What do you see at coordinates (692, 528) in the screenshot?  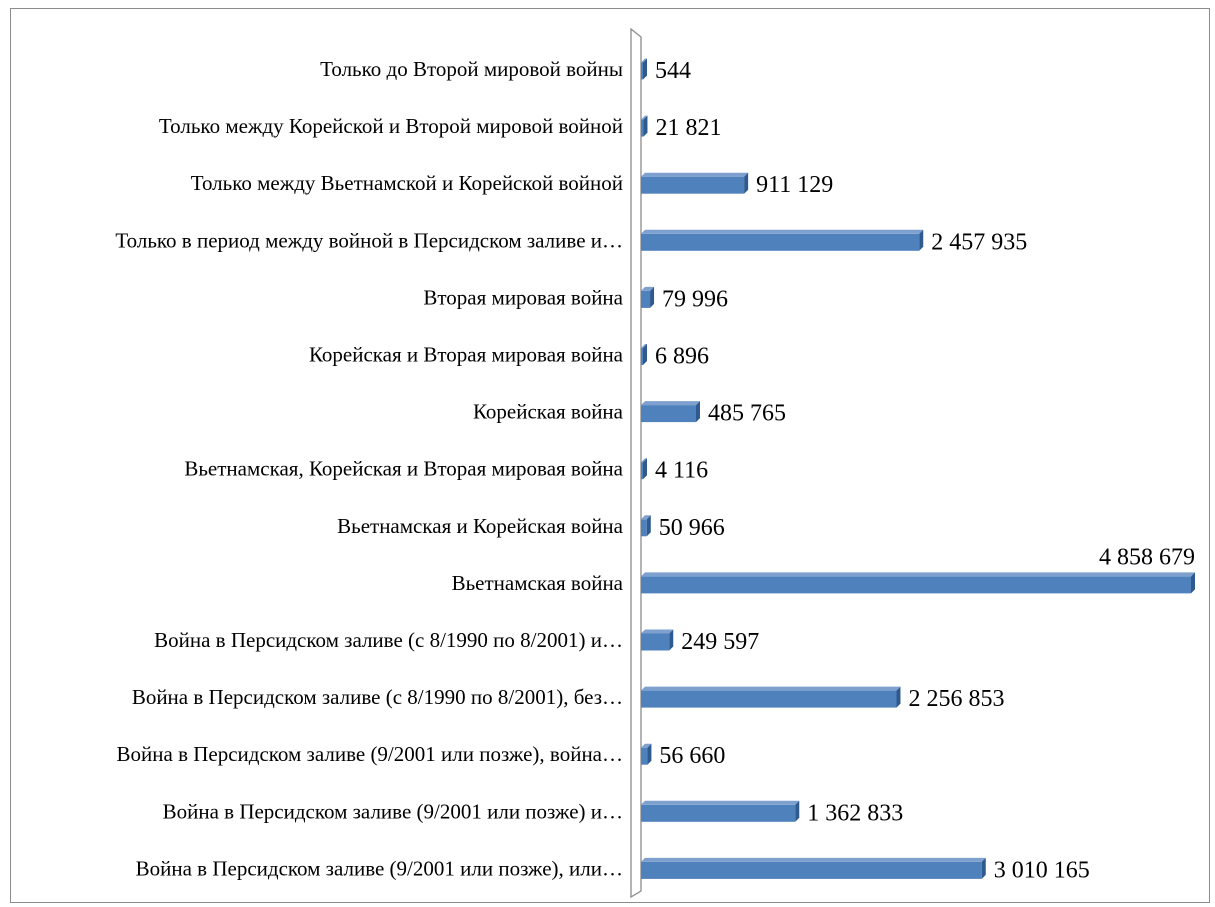 I see `value-label: 50 966` at bounding box center [692, 528].